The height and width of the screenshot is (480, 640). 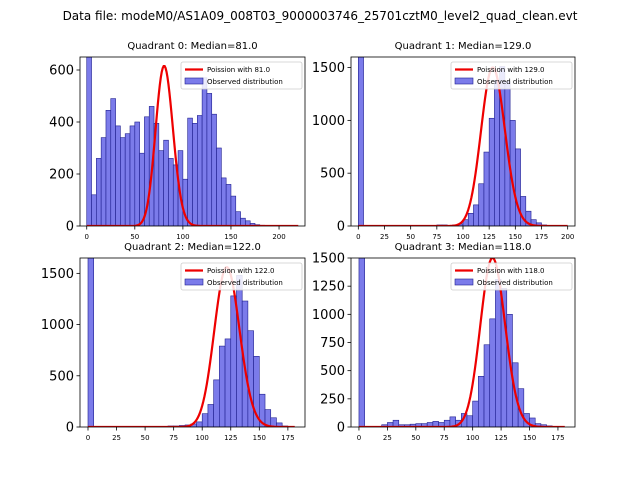 I want to click on quadrant-2-legend: Poission with 122.0 Observed distribution, so click(x=241, y=276).